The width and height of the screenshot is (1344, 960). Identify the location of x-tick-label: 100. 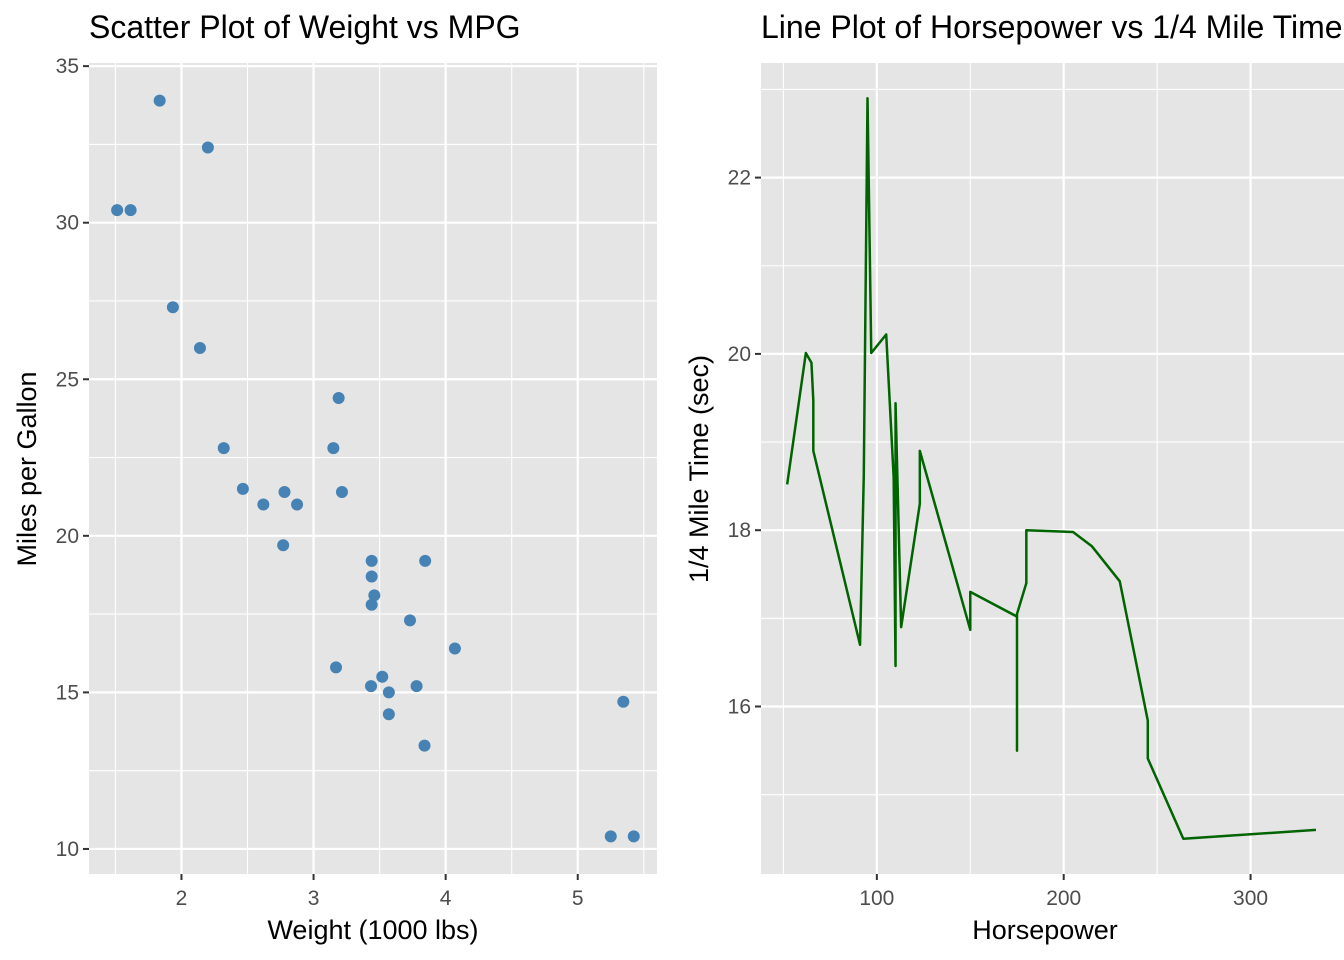
(876, 898).